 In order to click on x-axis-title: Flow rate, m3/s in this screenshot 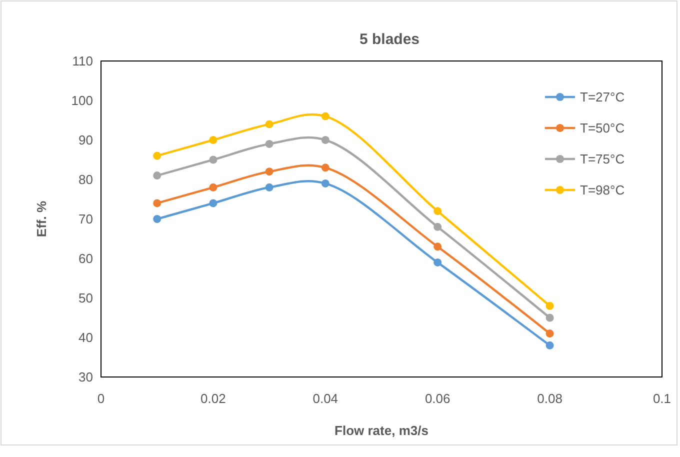, I will do `click(381, 430)`.